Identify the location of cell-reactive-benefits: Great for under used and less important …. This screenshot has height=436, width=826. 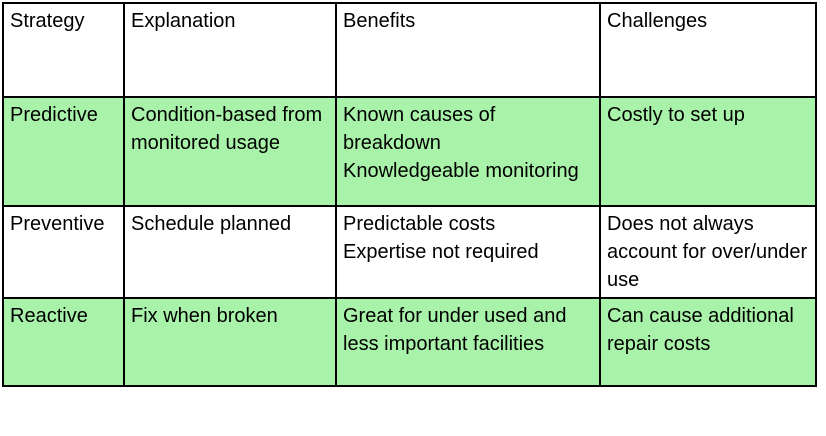
(468, 342).